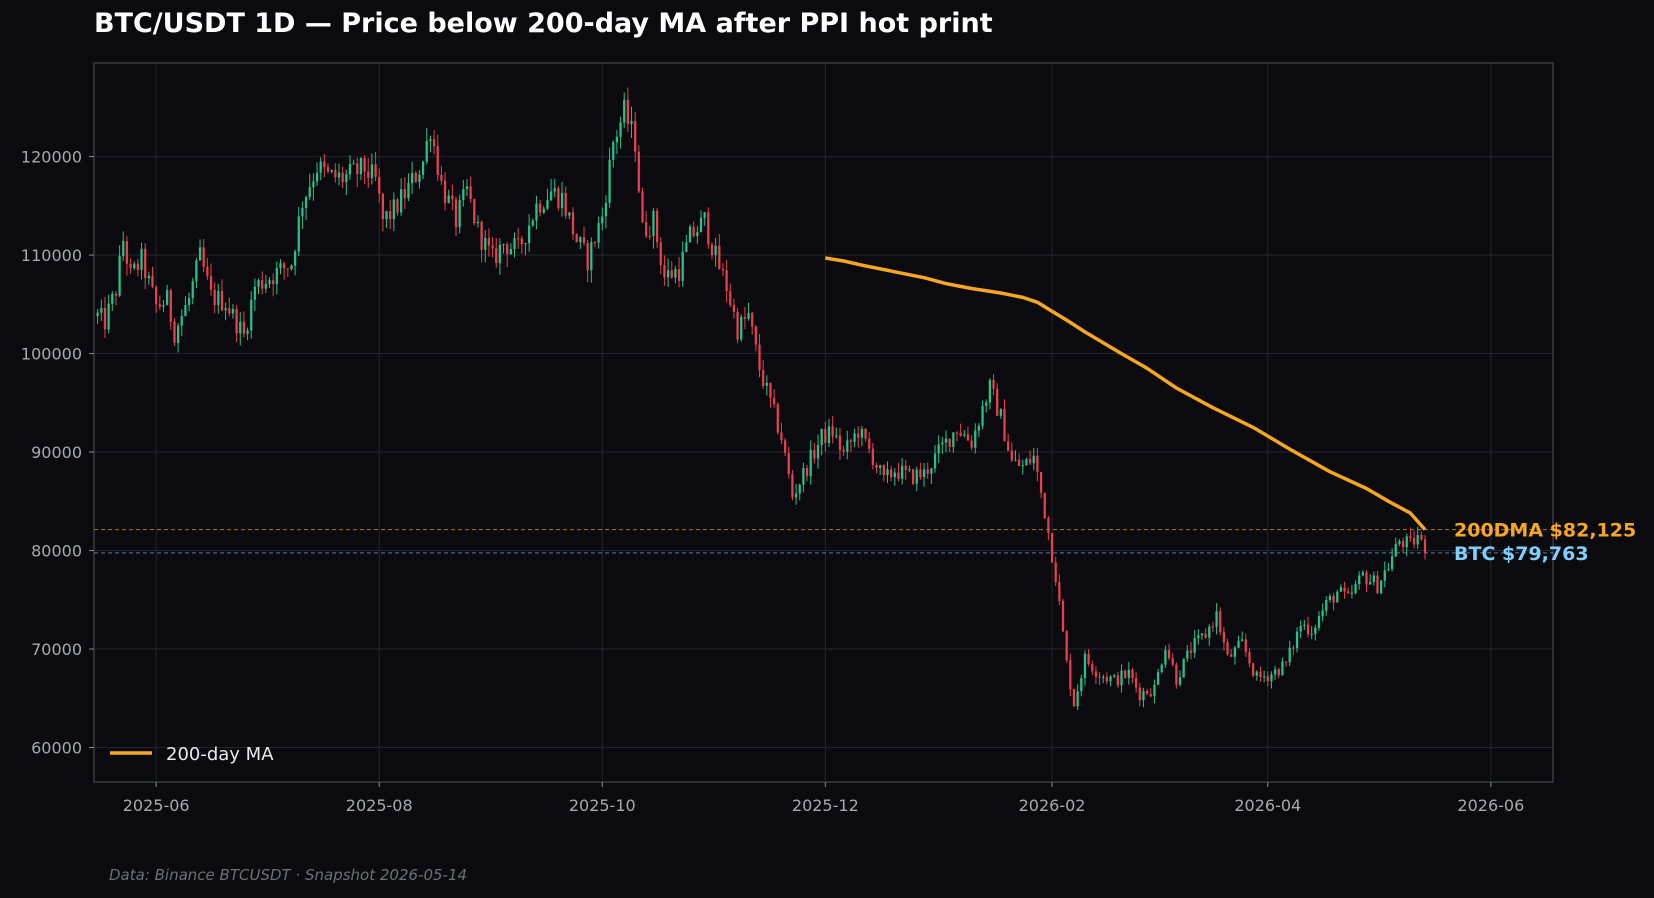  I want to click on y-tick-label: 110000, so click(51, 255).